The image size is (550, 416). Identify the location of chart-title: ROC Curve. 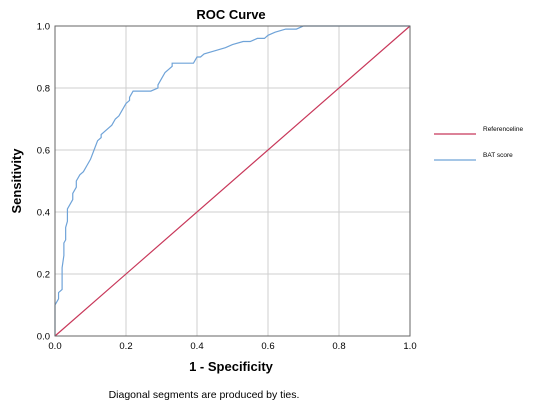
(230, 14).